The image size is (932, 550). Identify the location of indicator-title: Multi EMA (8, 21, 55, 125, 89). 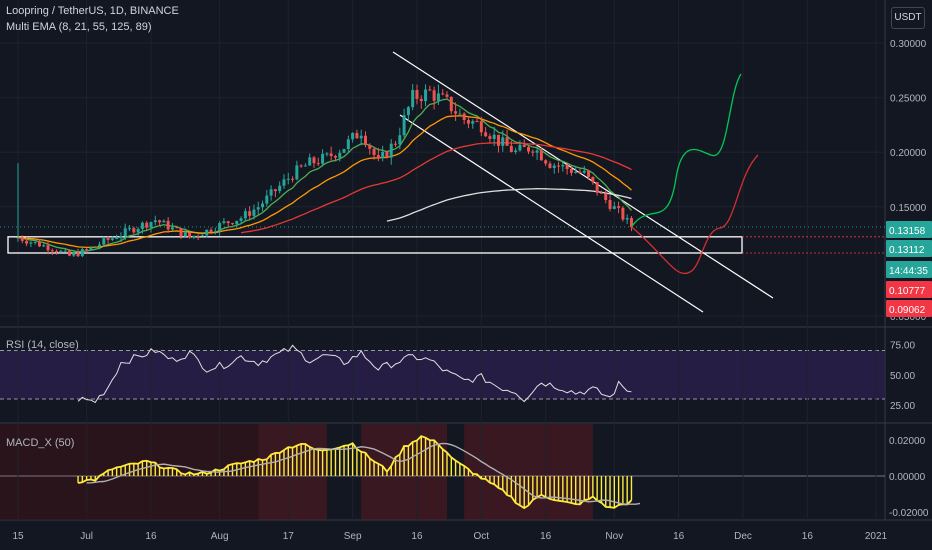
(79, 27).